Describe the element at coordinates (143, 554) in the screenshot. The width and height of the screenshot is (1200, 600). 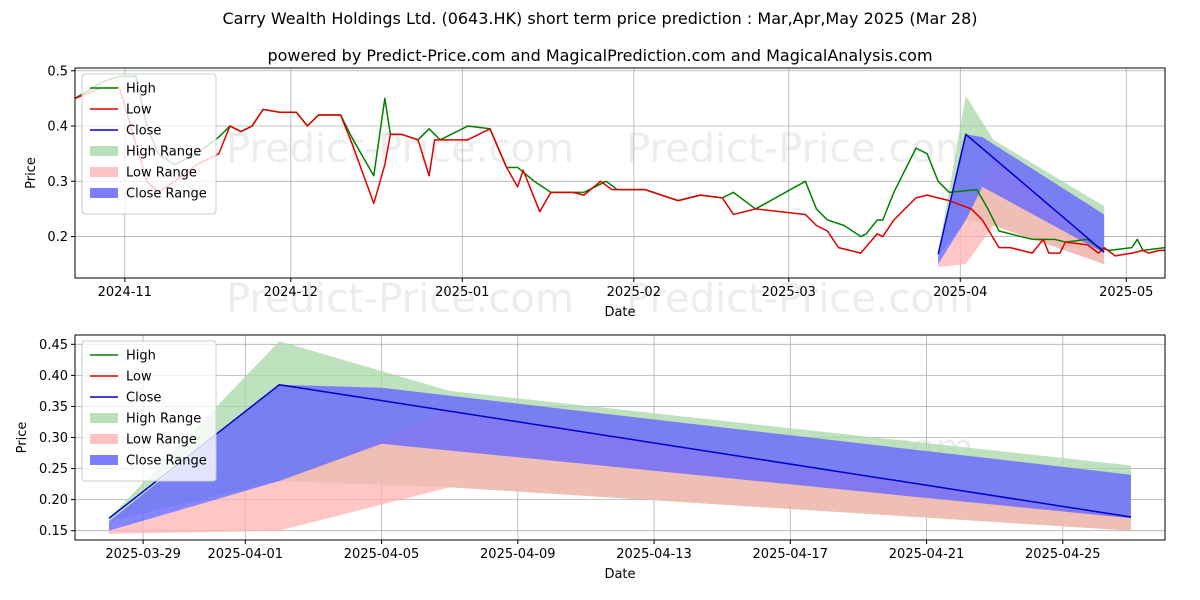
I see `x-tick-label: 2025-03-29` at that location.